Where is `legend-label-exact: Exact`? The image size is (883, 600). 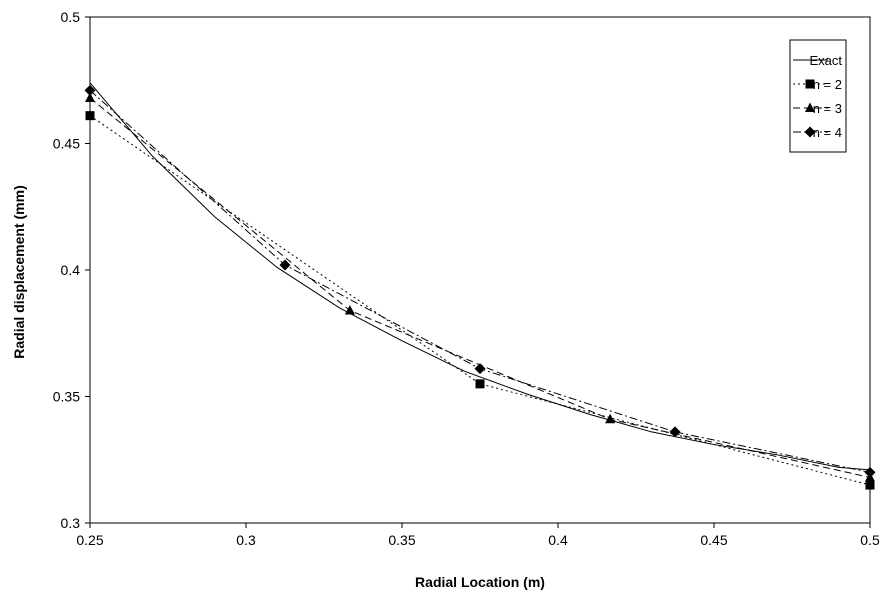
legend-label-exact: Exact is located at coordinates (825, 60).